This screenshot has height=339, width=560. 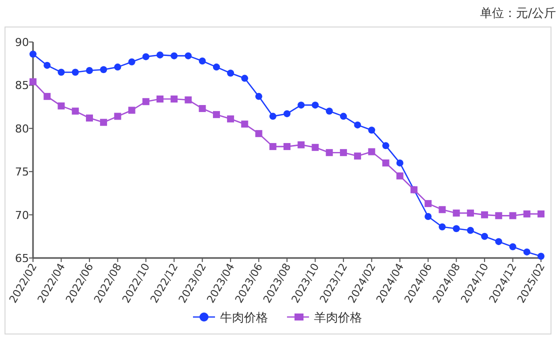 I want to click on y-tick-label: 70, so click(x=22, y=215).